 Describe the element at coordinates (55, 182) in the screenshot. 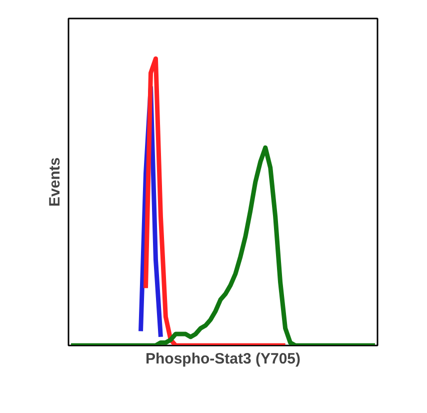

I see `y-axis-title: Events` at that location.